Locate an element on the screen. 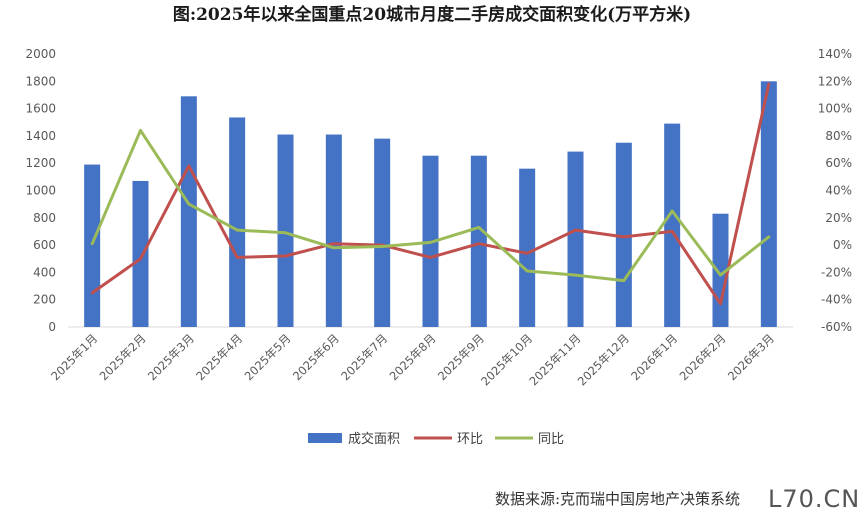 The image size is (865, 516). legend-label: 成交面积 is located at coordinates (374, 439).